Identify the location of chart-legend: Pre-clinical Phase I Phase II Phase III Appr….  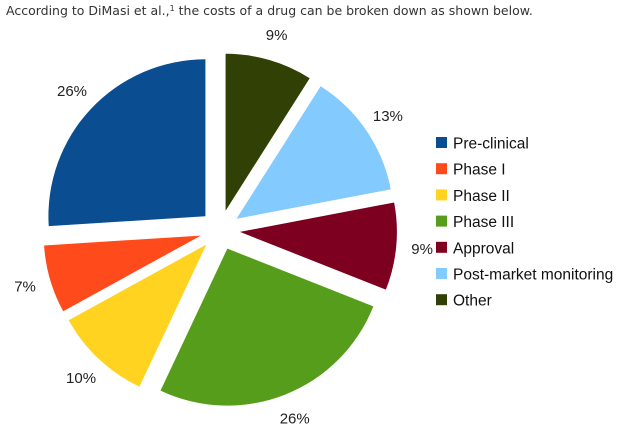
(524, 223).